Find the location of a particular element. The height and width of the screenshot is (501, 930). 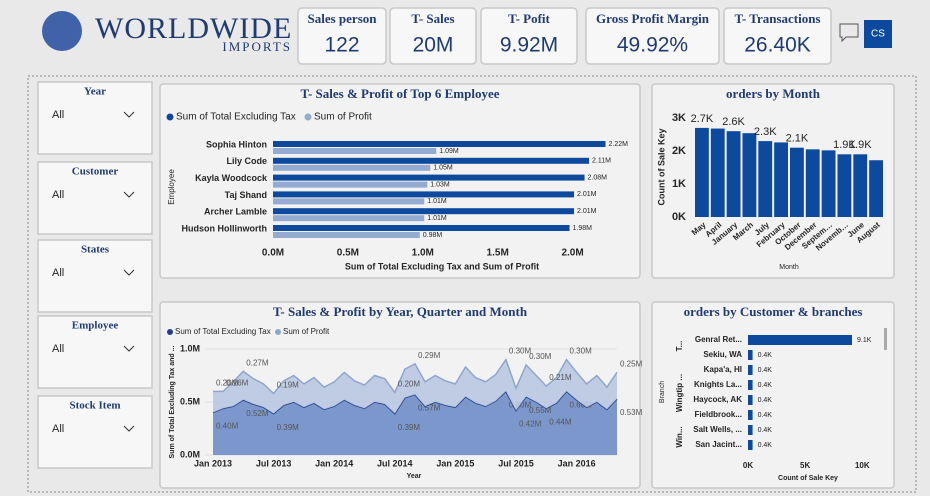

data-label: 2.1K is located at coordinates (797, 139).